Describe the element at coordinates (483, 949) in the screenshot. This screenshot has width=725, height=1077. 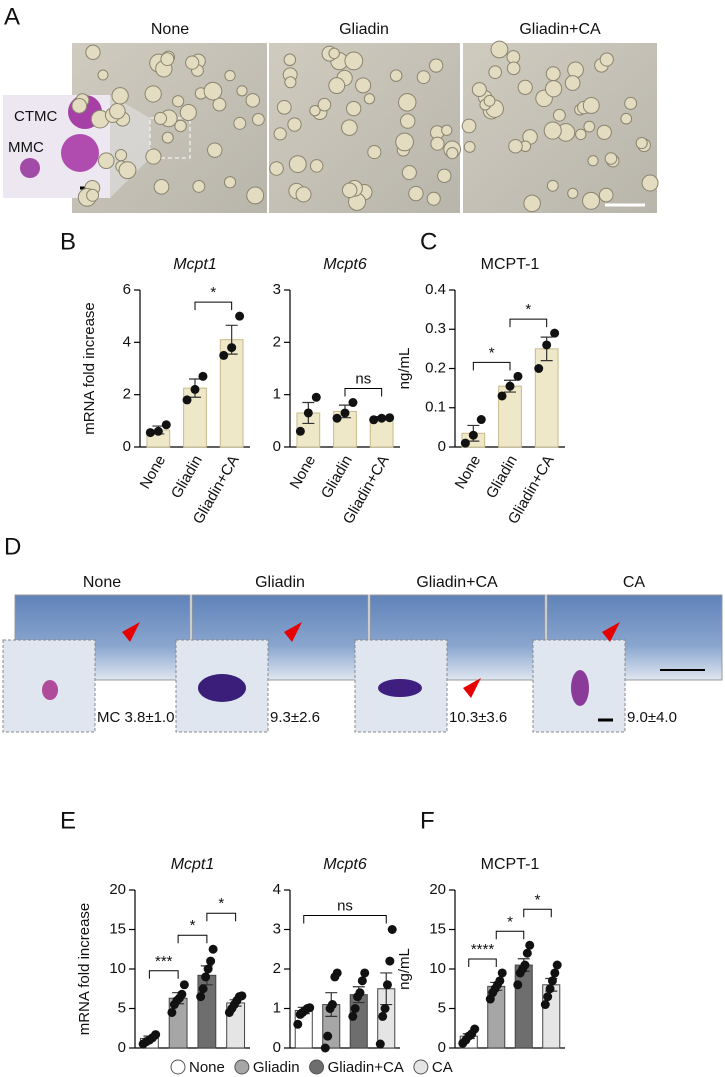
I see `significance-label: ****` at that location.